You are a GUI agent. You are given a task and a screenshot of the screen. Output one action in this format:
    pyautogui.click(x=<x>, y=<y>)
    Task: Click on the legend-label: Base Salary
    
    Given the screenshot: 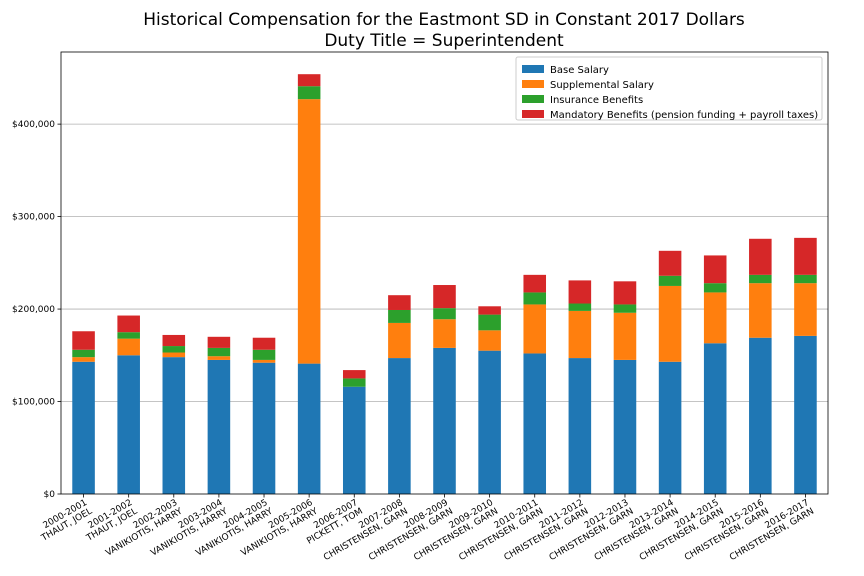 What is the action you would take?
    pyautogui.click(x=579, y=70)
    